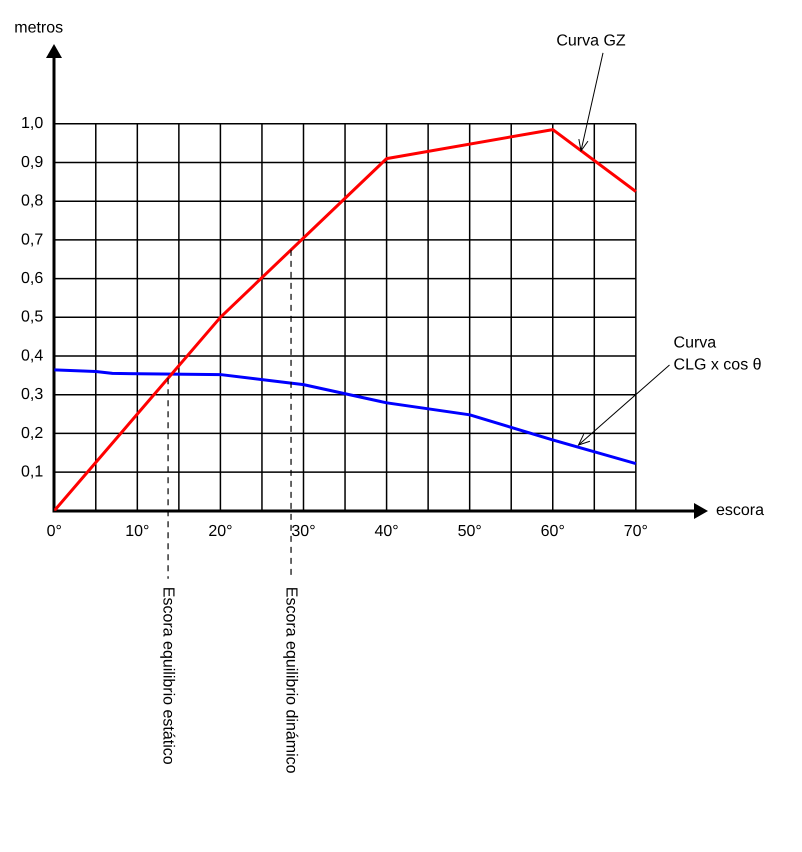 This screenshot has width=802, height=852. Describe the element at coordinates (32, 395) in the screenshot. I see `y-tick-label: 0,3` at that location.